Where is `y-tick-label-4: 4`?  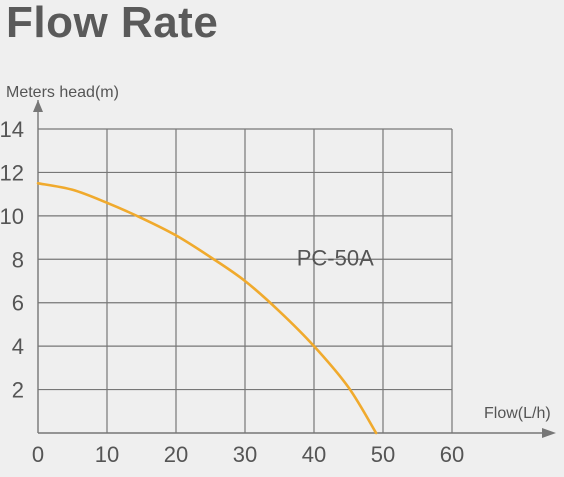 y-tick-label-4: 4 is located at coordinates (18, 346).